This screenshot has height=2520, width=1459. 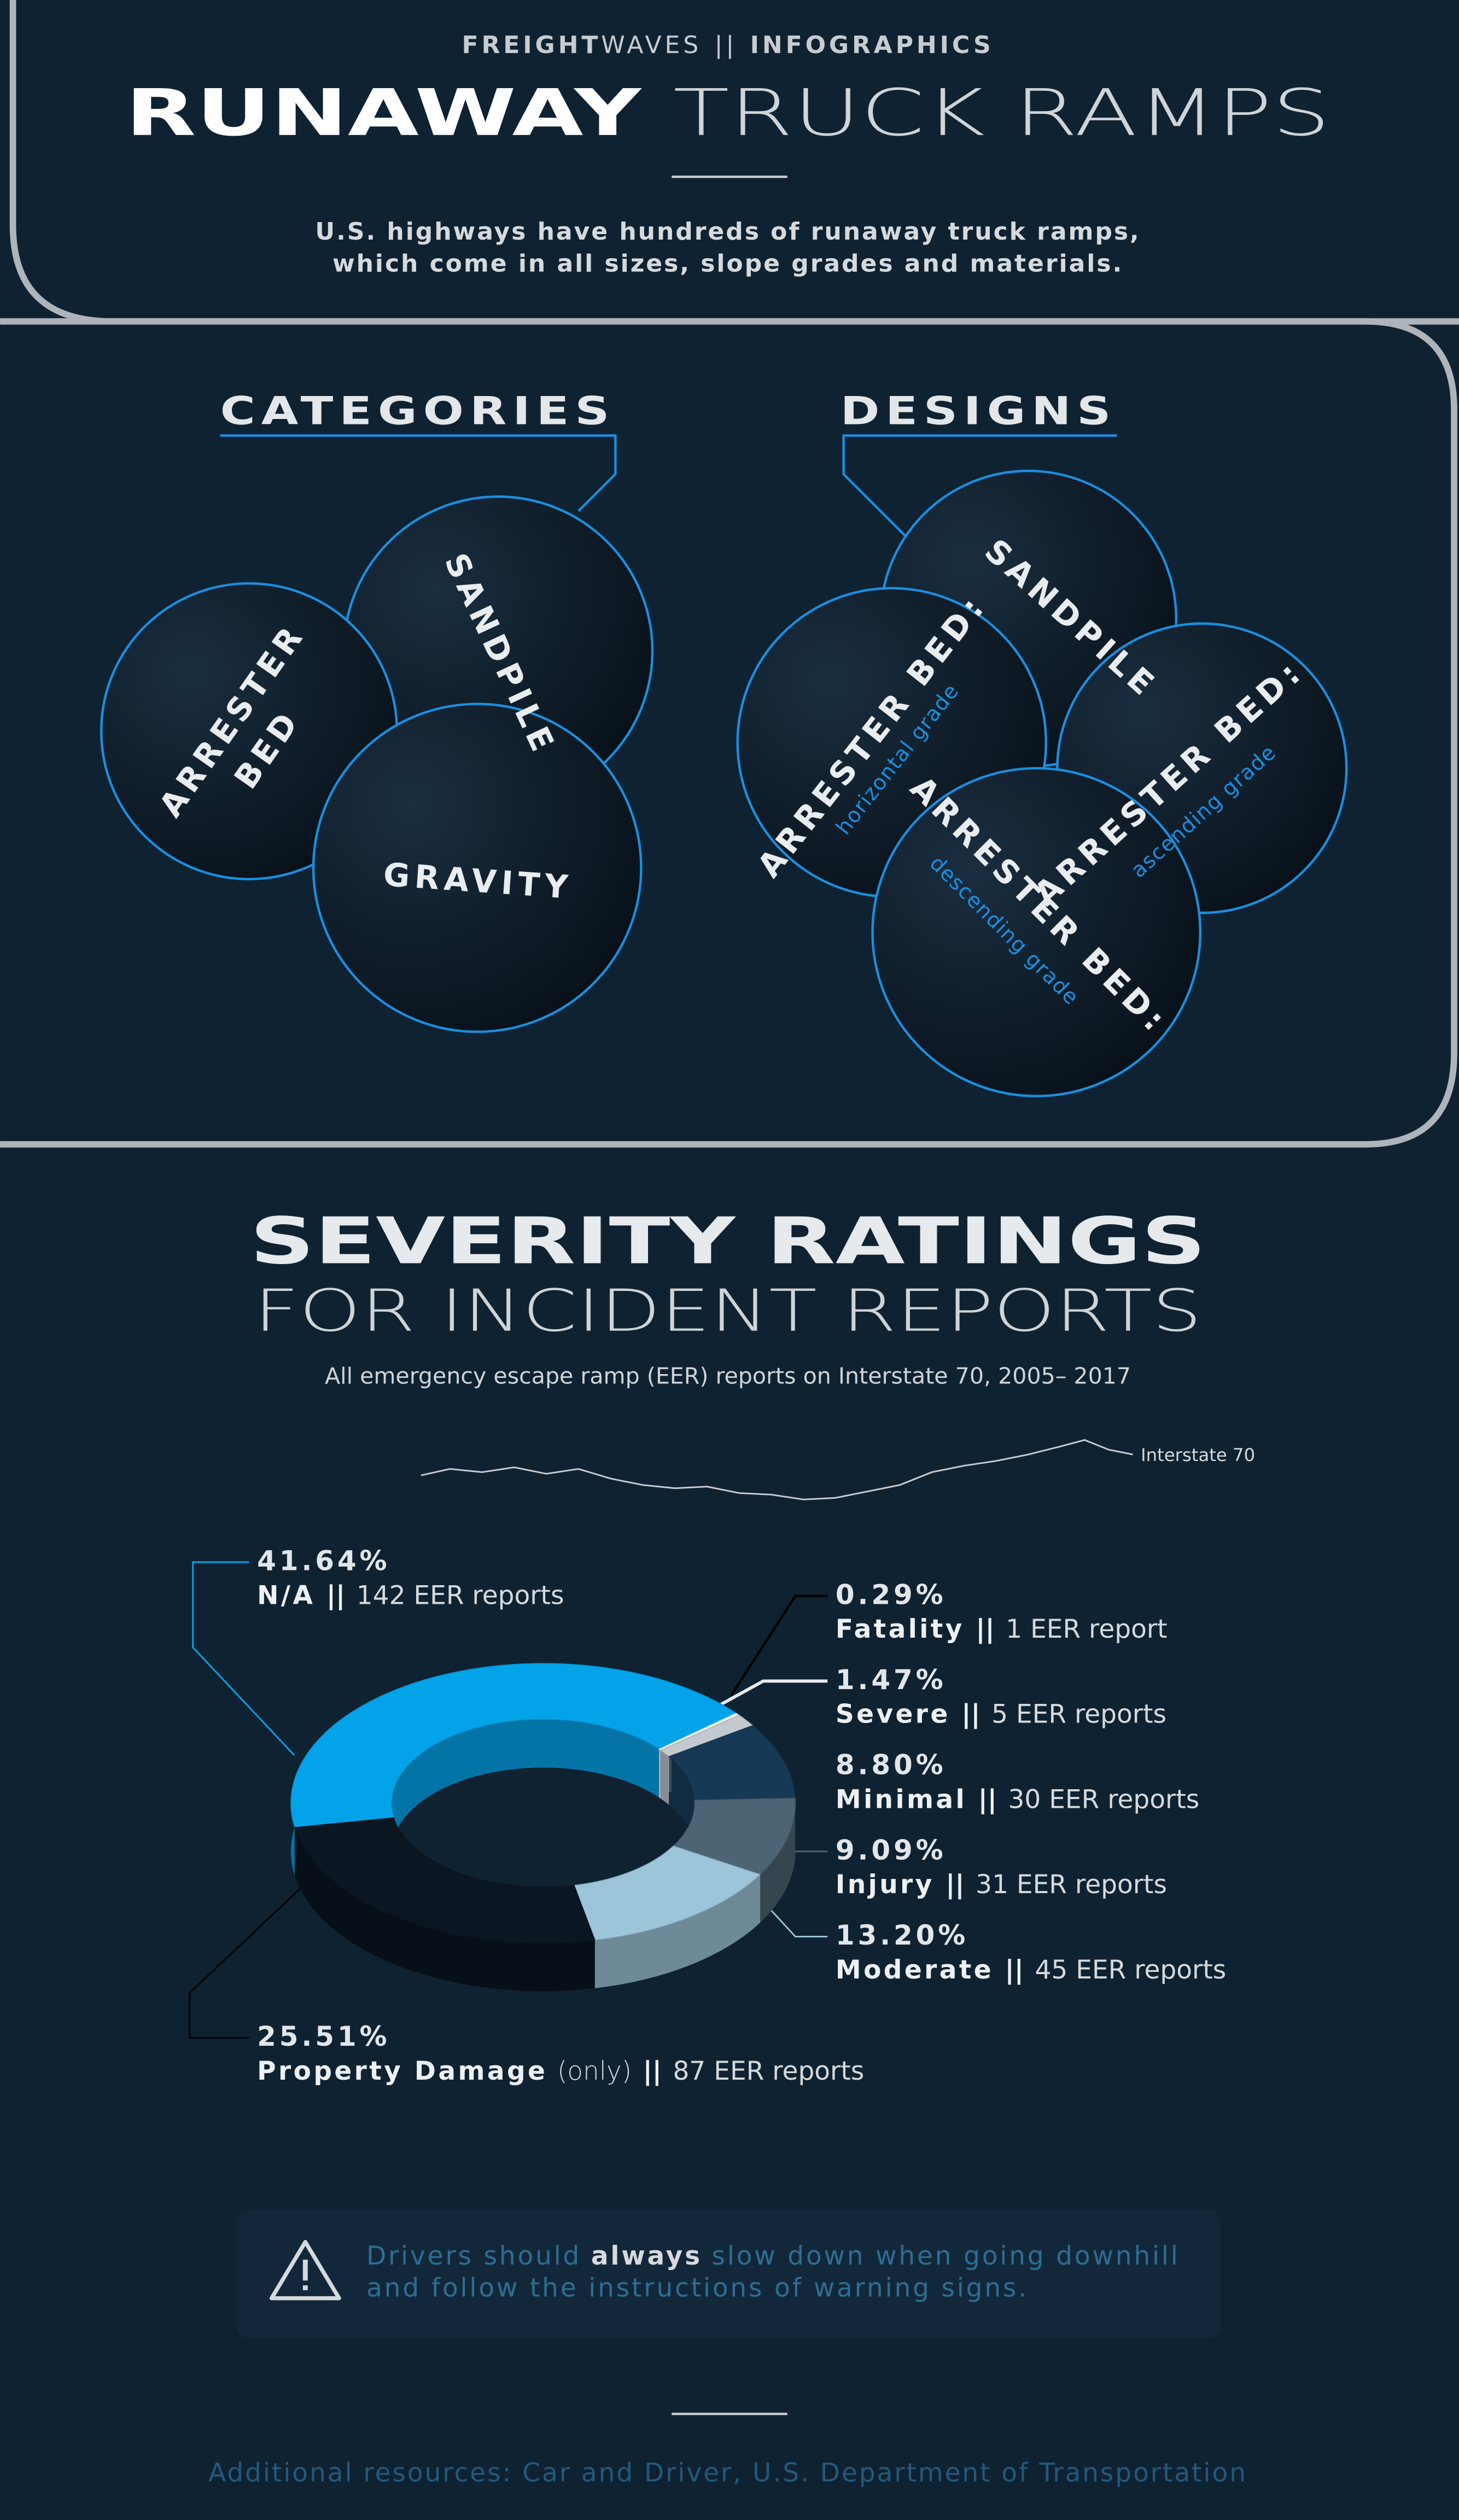 I want to click on legend-entry: N/A || 142 EER reports, so click(x=410, y=1595).